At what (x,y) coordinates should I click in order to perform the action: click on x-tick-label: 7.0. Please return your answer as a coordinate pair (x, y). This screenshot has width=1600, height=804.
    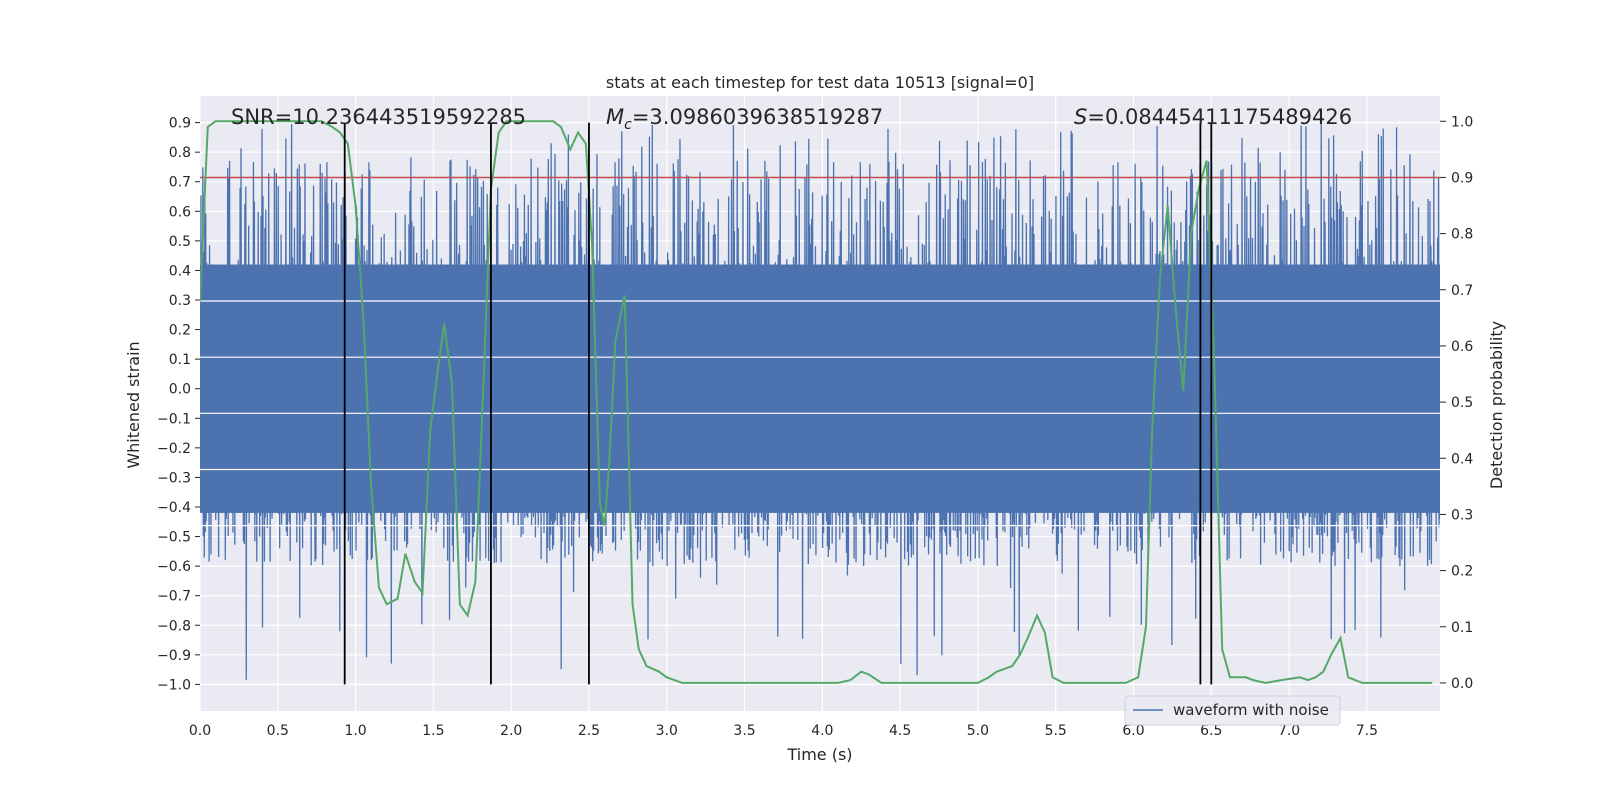
    Looking at the image, I should click on (1289, 731).